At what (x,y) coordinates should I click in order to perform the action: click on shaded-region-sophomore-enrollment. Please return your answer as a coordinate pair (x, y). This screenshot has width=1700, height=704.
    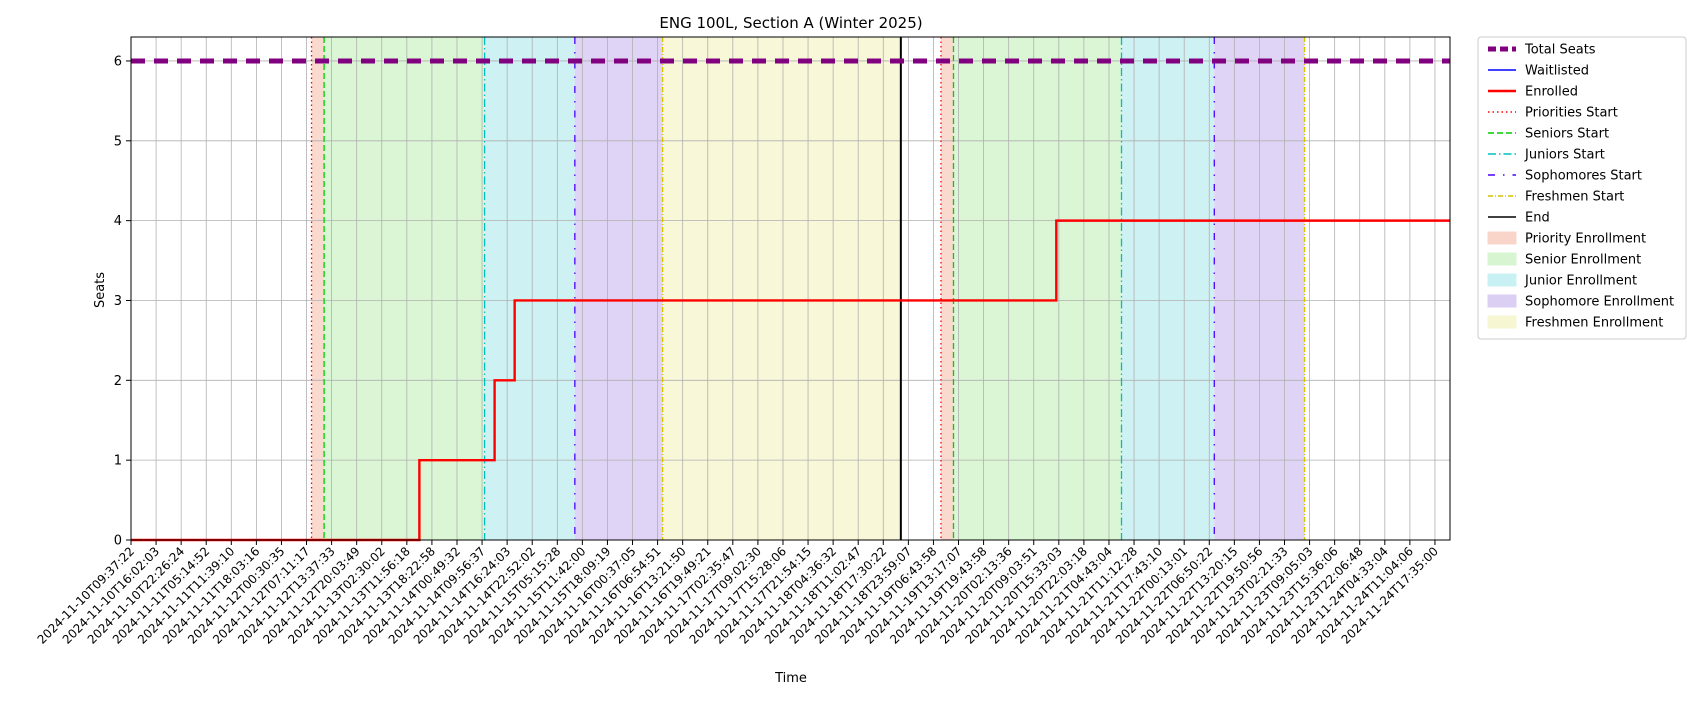
    Looking at the image, I should click on (618, 288).